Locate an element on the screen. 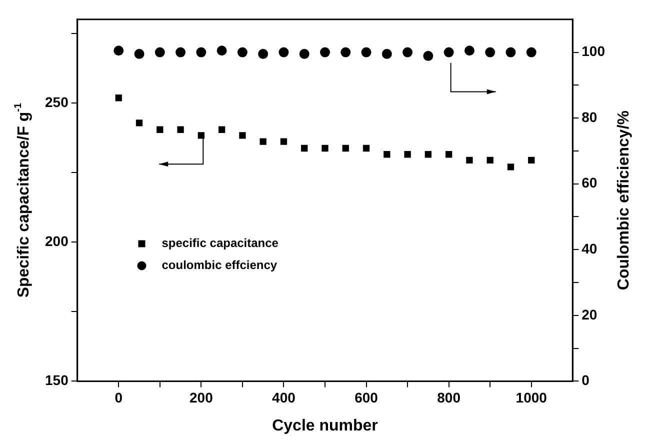 The image size is (646, 444). x-tick-label: 600 is located at coordinates (366, 397).